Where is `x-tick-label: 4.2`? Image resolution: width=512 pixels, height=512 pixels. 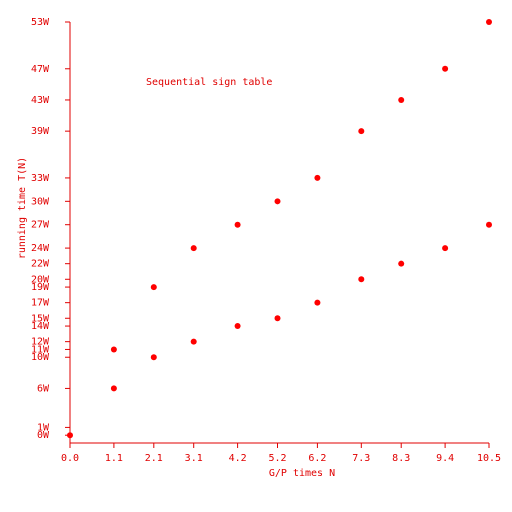 x-tick-label: 4.2 is located at coordinates (238, 458).